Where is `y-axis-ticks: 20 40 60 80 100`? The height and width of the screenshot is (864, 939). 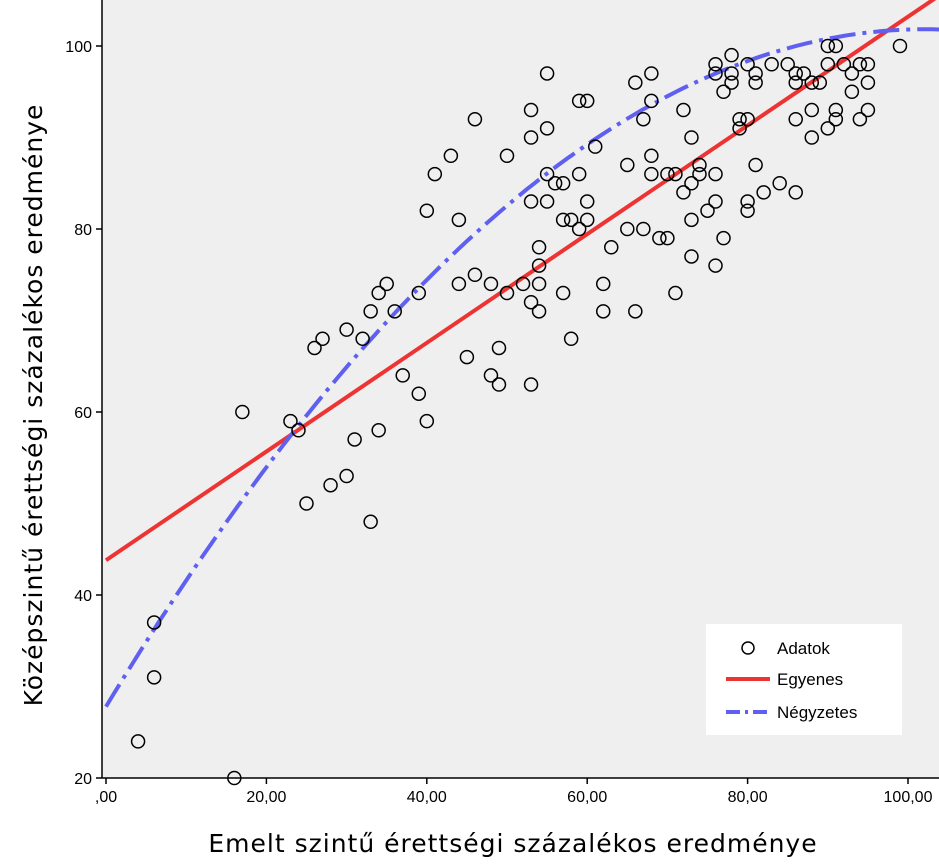 y-axis-ticks: 20 40 60 80 100 is located at coordinates (83, 413).